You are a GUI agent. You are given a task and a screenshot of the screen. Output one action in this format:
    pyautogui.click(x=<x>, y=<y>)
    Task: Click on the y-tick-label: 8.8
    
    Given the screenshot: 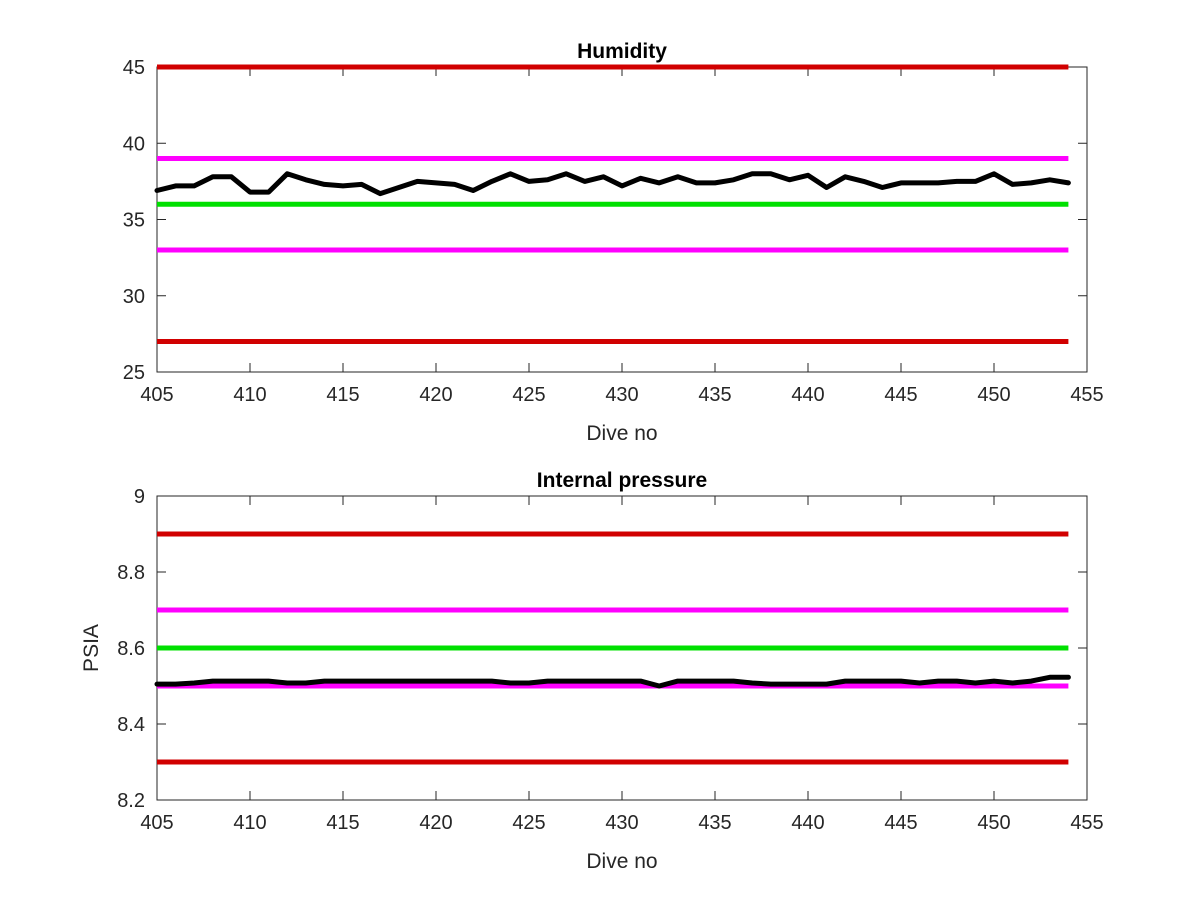 What is the action you would take?
    pyautogui.click(x=131, y=573)
    